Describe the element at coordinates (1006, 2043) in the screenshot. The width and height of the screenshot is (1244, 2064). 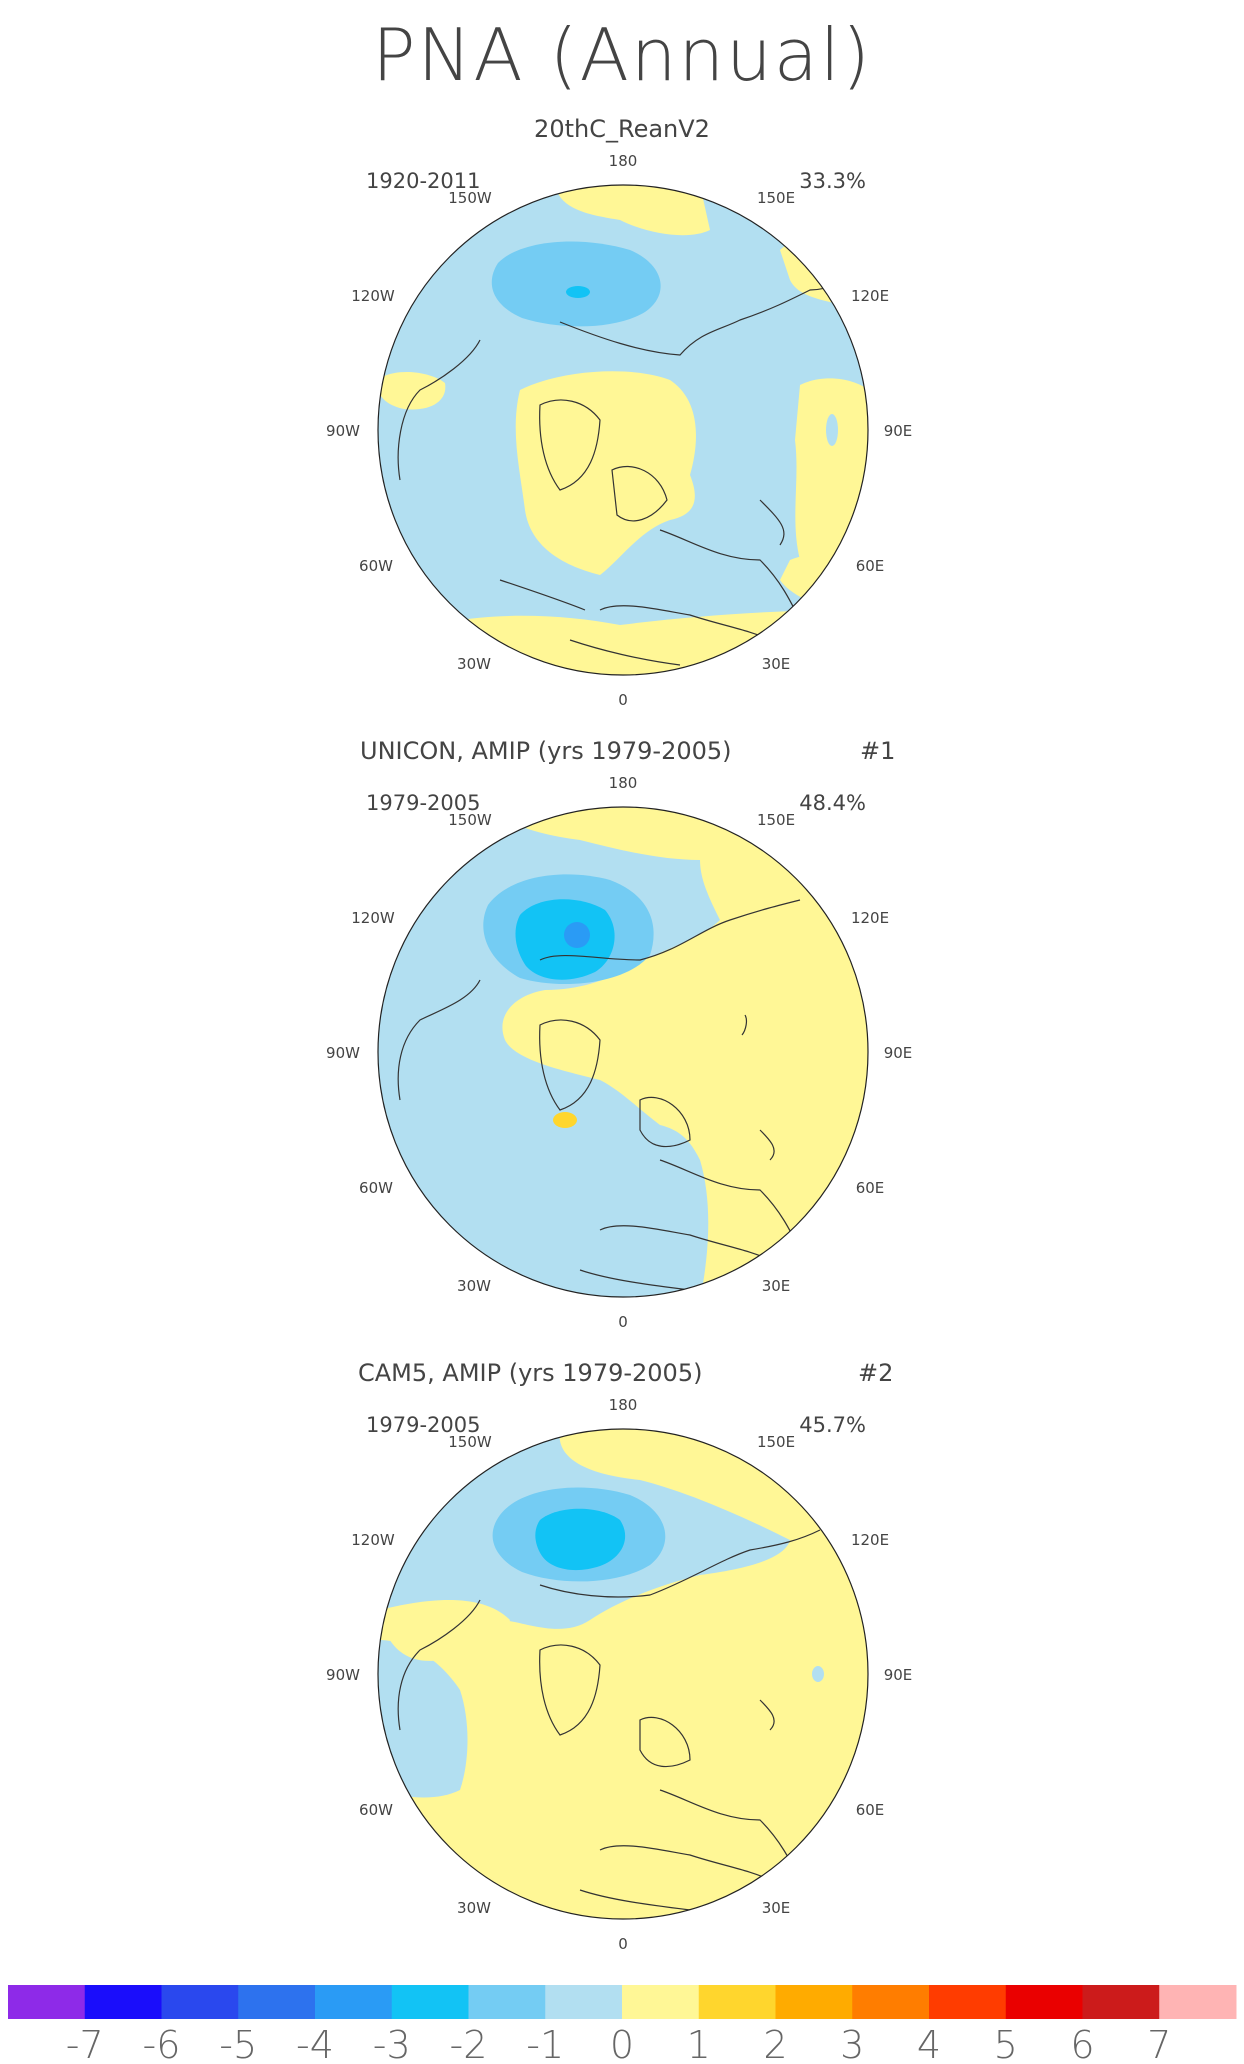
I see `colorbar-label: 5` at that location.